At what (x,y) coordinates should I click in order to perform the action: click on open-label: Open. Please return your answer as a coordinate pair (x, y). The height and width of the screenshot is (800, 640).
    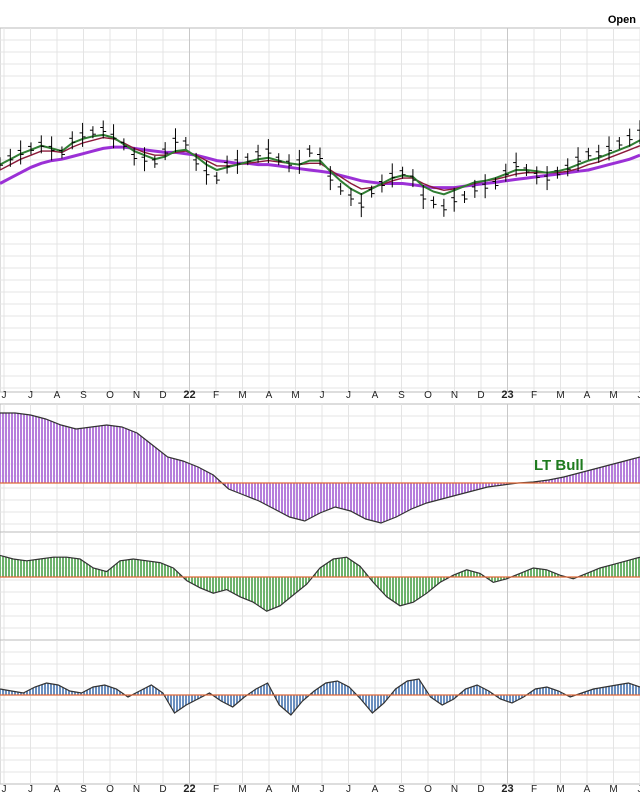
    Looking at the image, I should click on (621, 20).